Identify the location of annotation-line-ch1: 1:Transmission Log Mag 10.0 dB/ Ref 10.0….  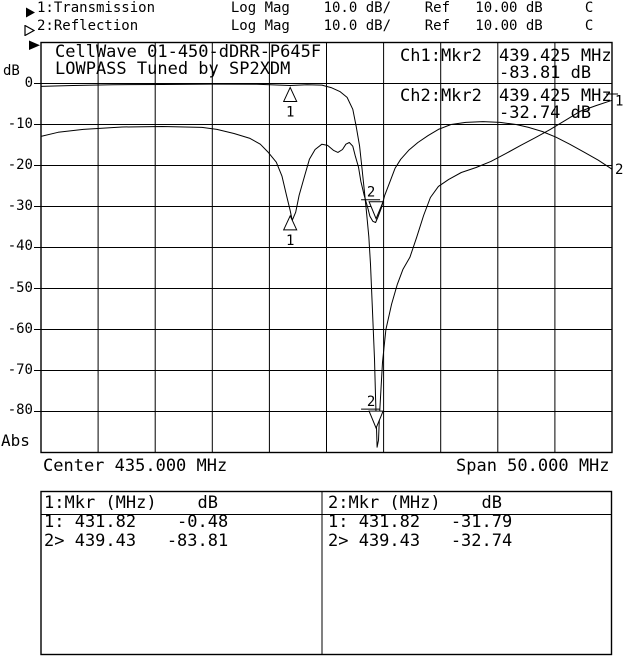
(315, 8).